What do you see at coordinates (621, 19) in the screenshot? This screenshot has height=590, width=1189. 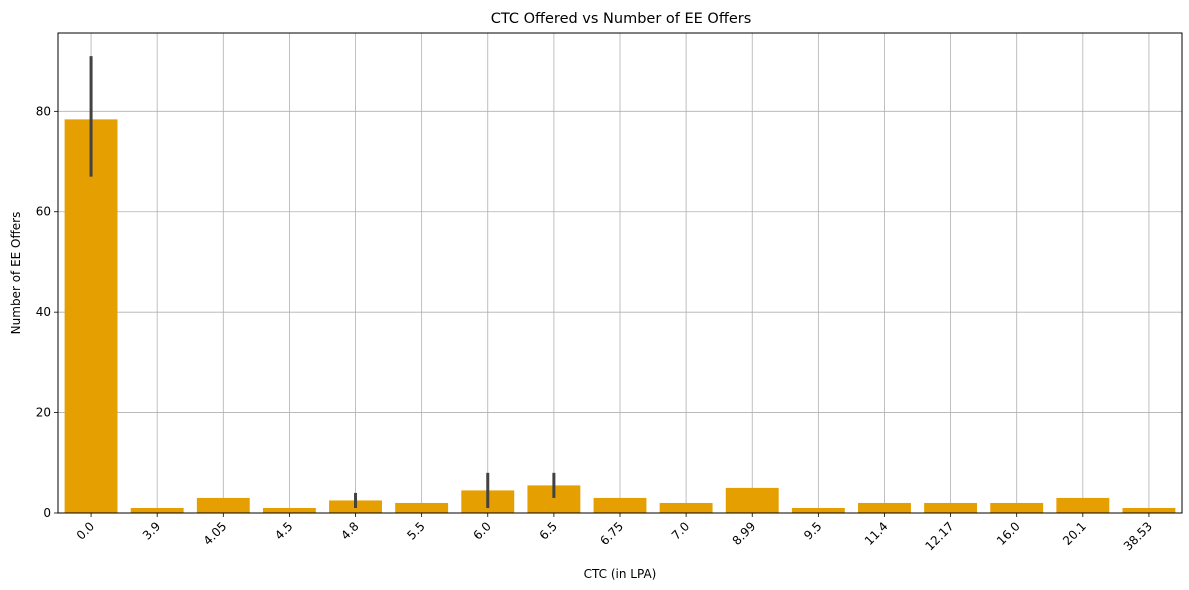 I see `chart-title: CTC Offered vs Number of EE Offers` at bounding box center [621, 19].